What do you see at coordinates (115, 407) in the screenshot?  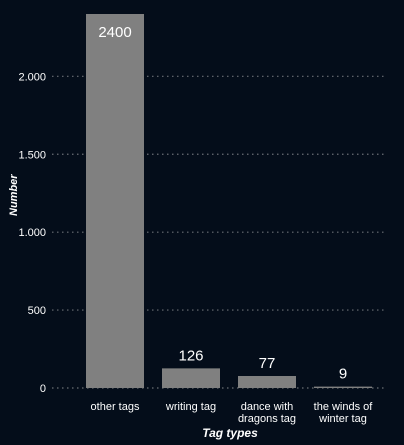 I see `x-tick-label: other tags` at bounding box center [115, 407].